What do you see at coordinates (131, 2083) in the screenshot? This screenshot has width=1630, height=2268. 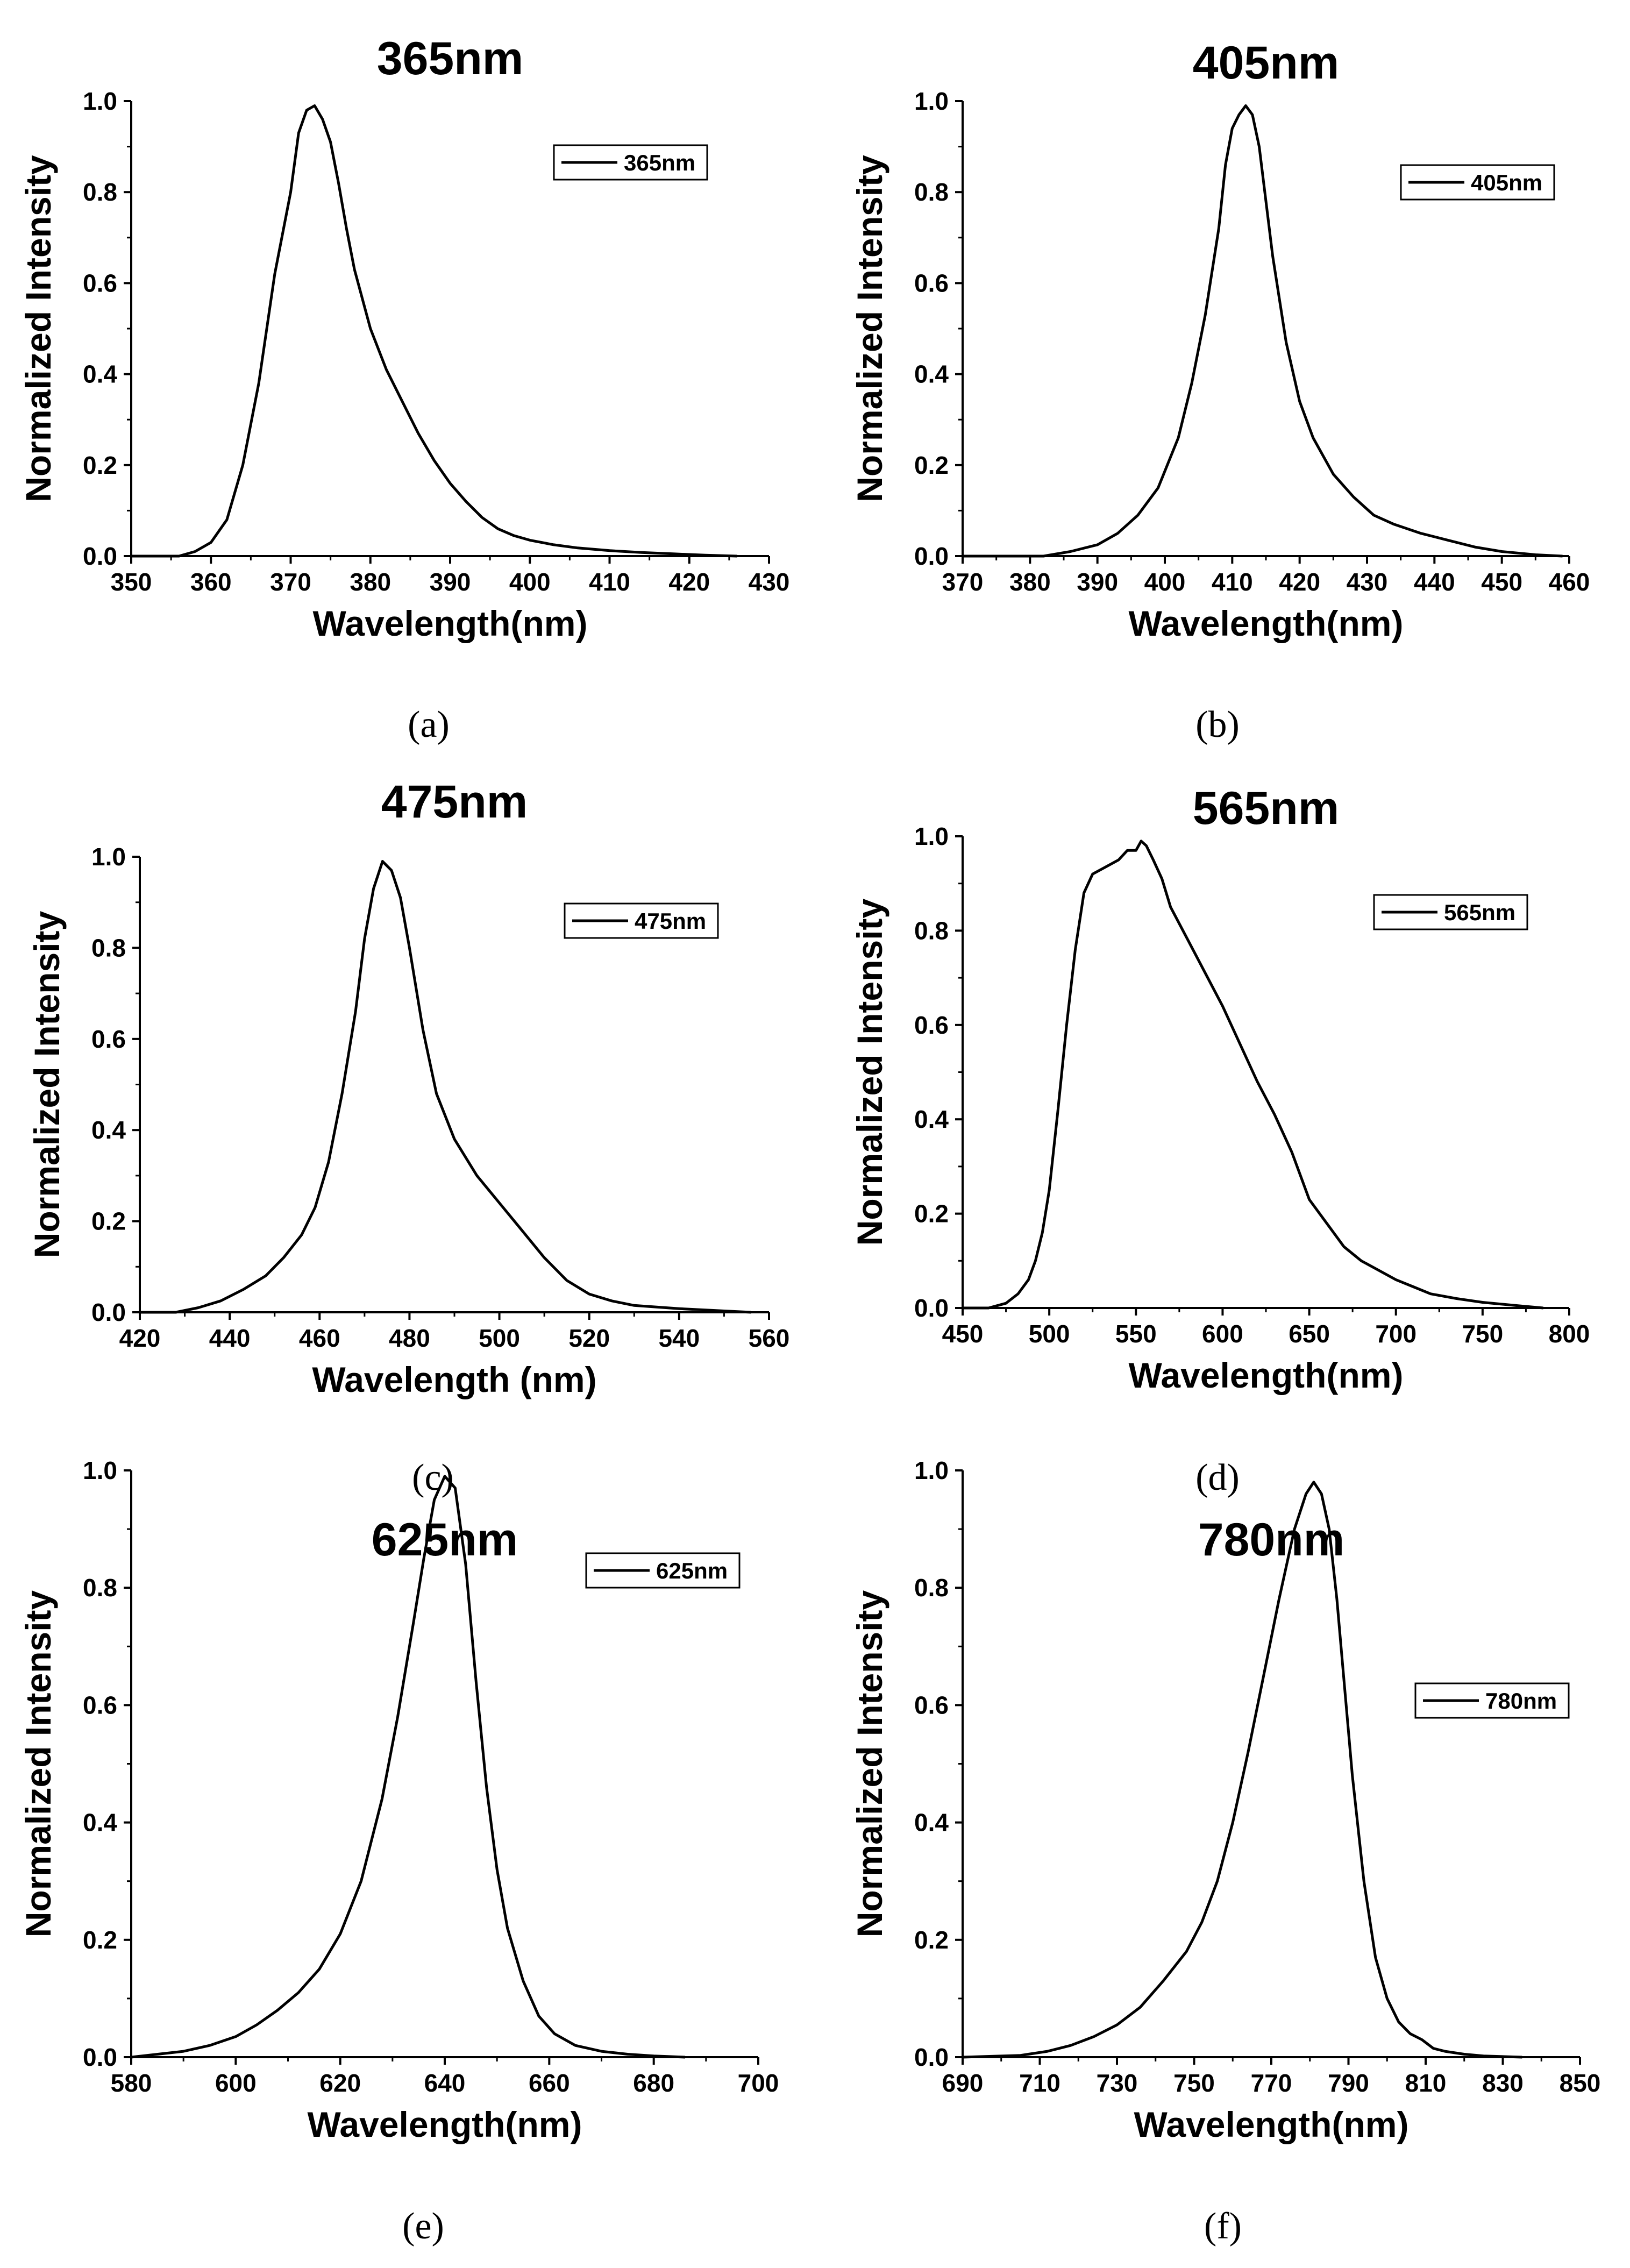 I see `x-tick-label: 580` at bounding box center [131, 2083].